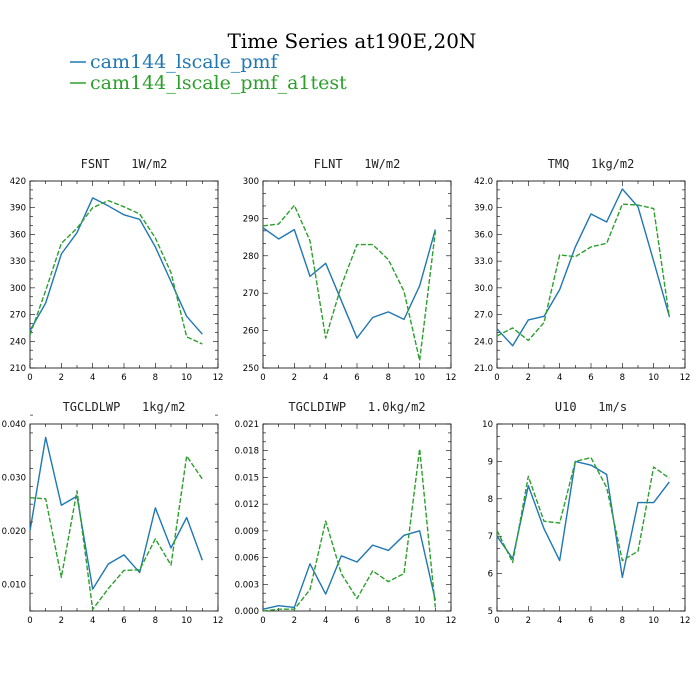  I want to click on y-tick-label: 27.0, so click(483, 316).